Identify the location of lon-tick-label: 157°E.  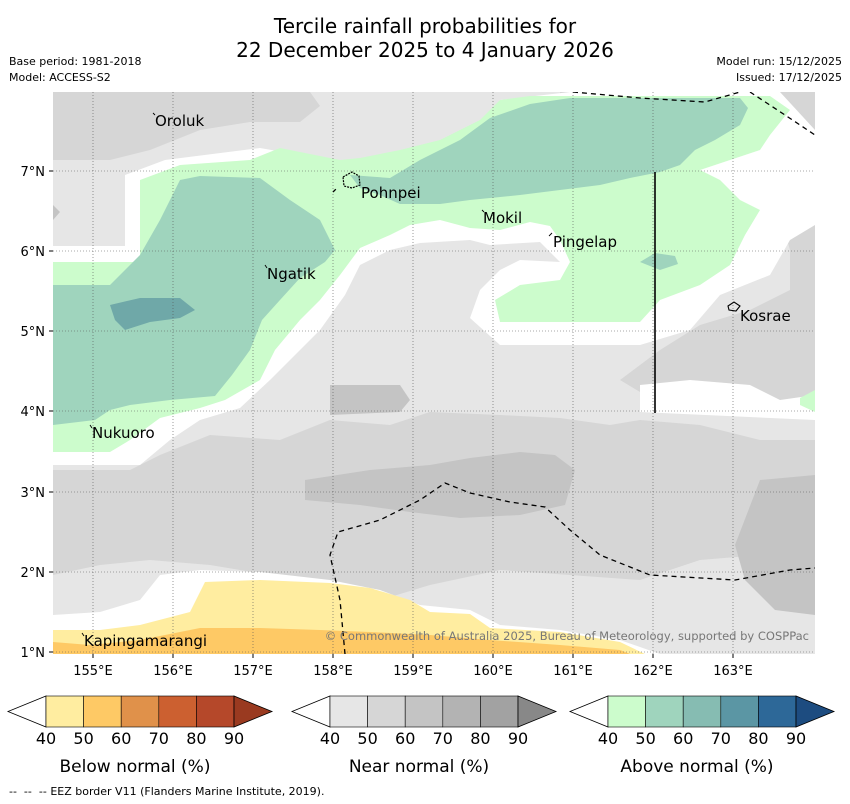
(253, 671).